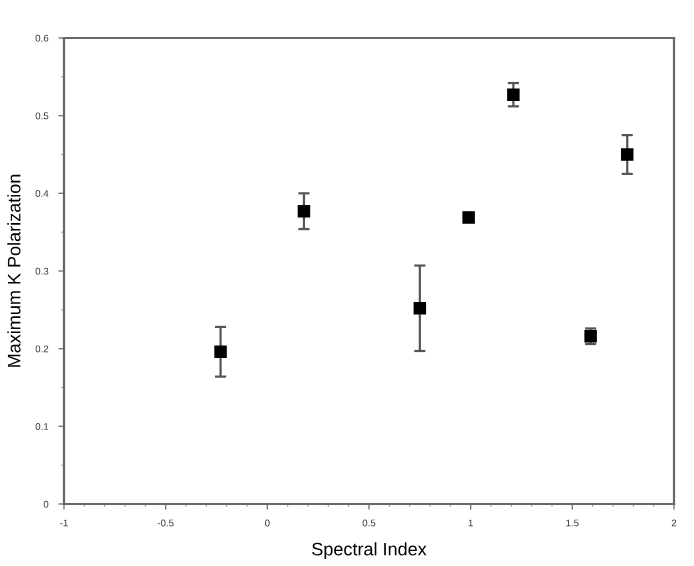 This screenshot has width=694, height=566. What do you see at coordinates (14, 270) in the screenshot?
I see `y-axis-title: Maximum K Polarization` at bounding box center [14, 270].